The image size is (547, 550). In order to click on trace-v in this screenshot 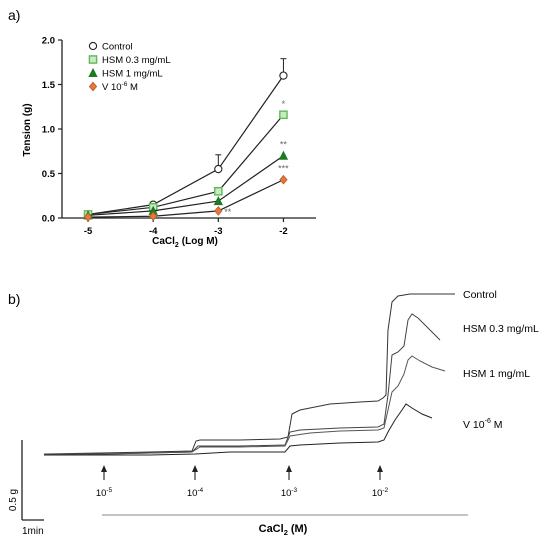, I will do `click(238, 429)`.